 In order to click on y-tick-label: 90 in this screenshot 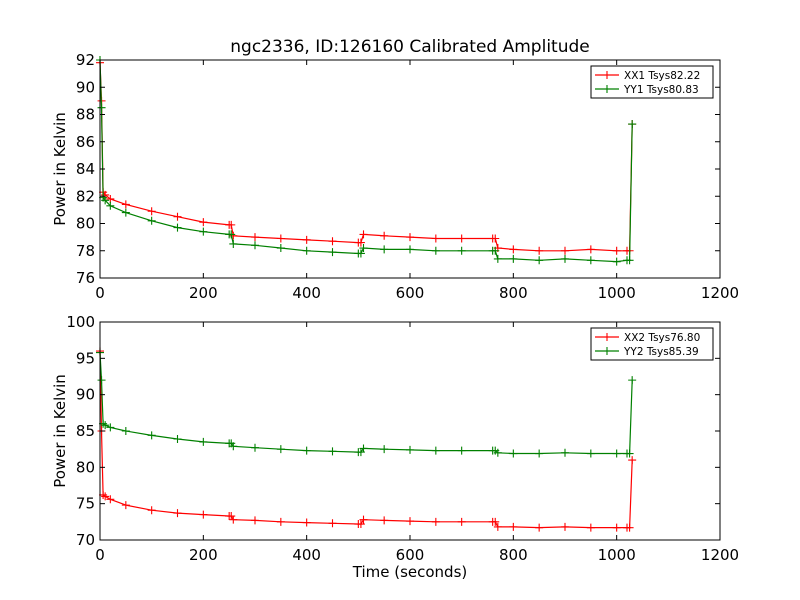, I will do `click(85, 395)`.